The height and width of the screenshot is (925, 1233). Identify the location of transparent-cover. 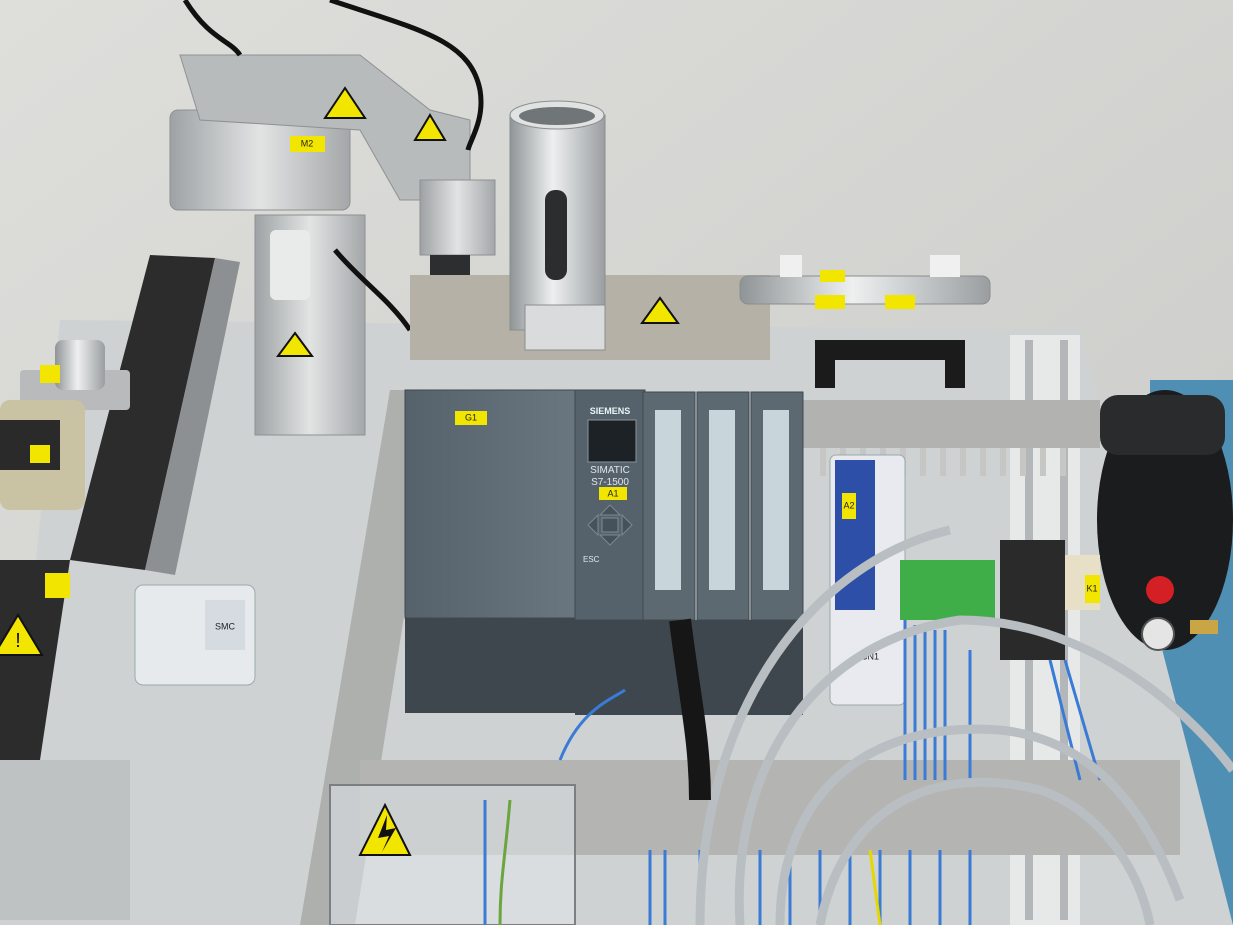
(452, 854).